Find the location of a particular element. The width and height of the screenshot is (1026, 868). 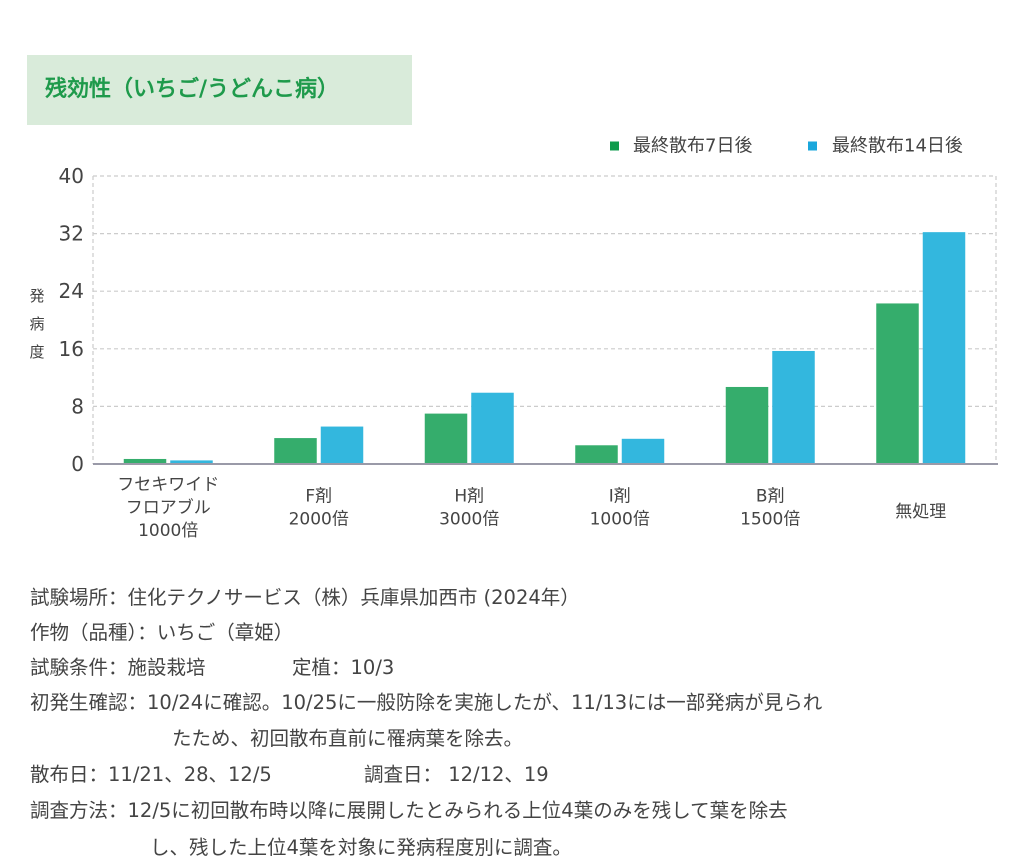

x-tick-label: H剤 is located at coordinates (469, 497).